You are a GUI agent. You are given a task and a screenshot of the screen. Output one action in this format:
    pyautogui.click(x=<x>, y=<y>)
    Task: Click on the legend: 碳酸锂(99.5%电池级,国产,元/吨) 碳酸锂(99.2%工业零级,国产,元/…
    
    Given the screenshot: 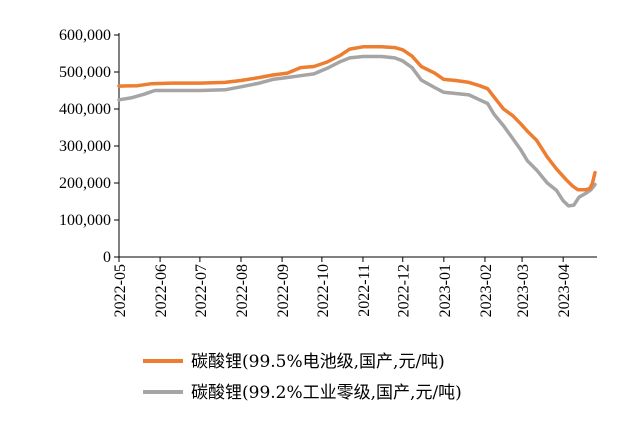 What is the action you would take?
    pyautogui.click(x=302, y=377)
    